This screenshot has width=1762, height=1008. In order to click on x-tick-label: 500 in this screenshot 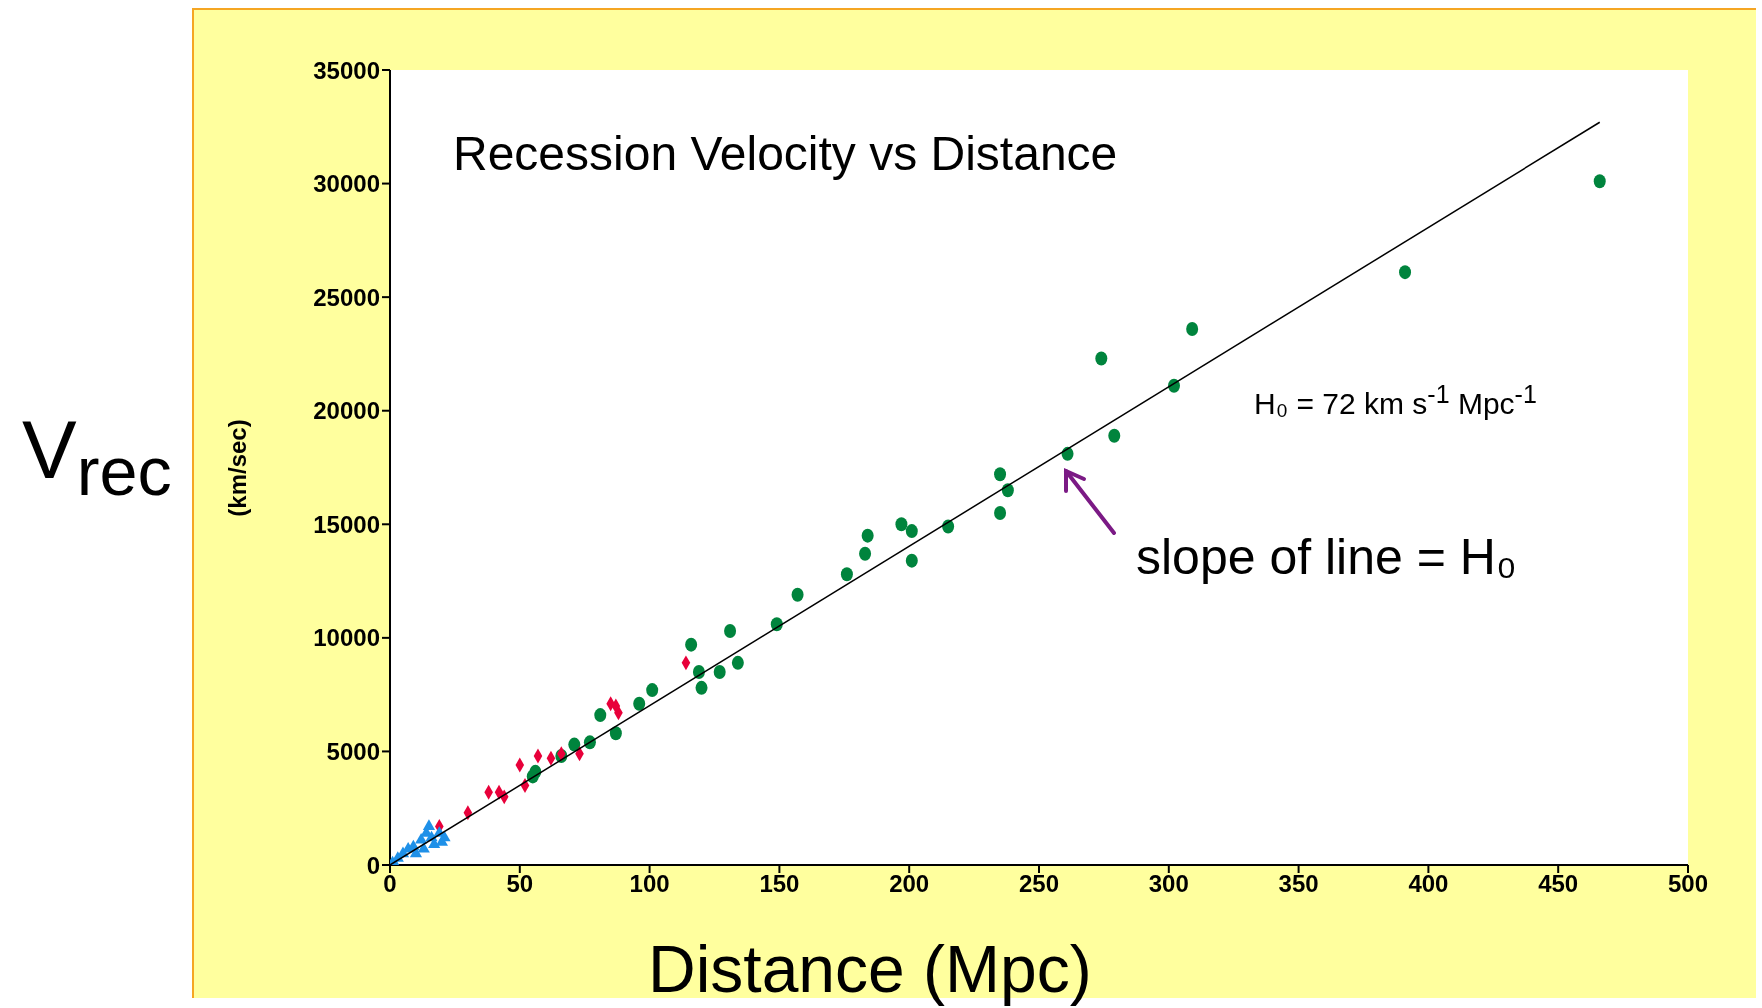, I will do `click(1688, 884)`.